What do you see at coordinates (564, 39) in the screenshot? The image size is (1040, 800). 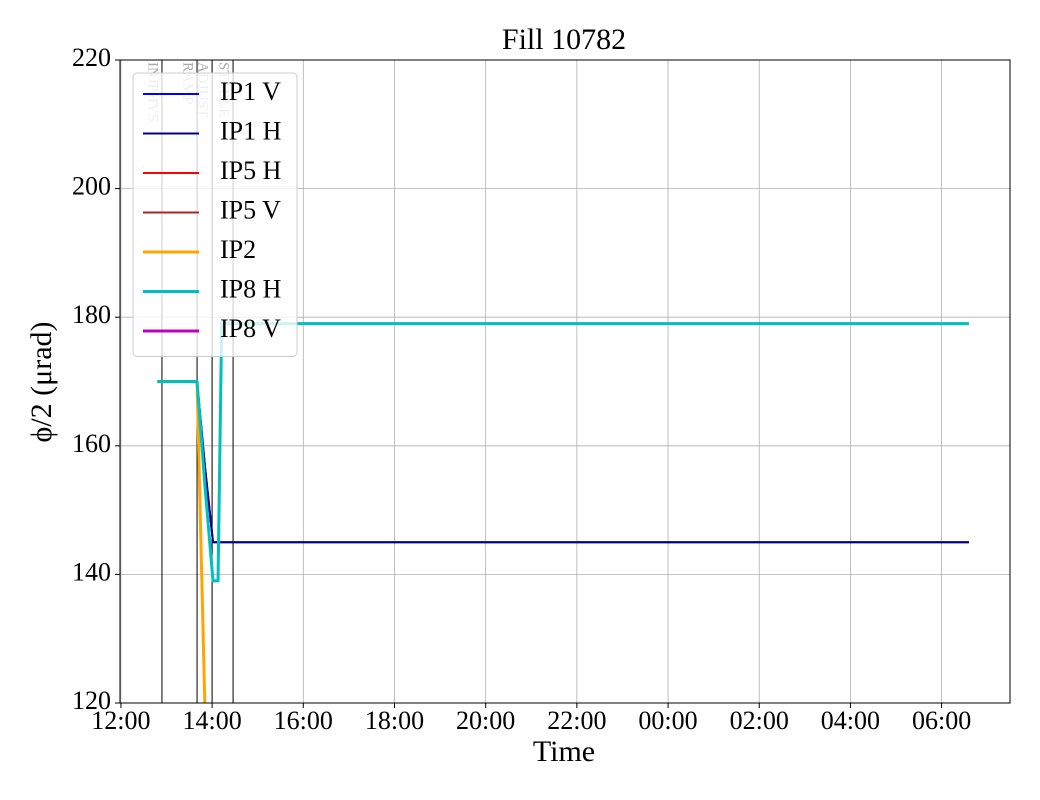 I see `chart-title: Fill 10782` at bounding box center [564, 39].